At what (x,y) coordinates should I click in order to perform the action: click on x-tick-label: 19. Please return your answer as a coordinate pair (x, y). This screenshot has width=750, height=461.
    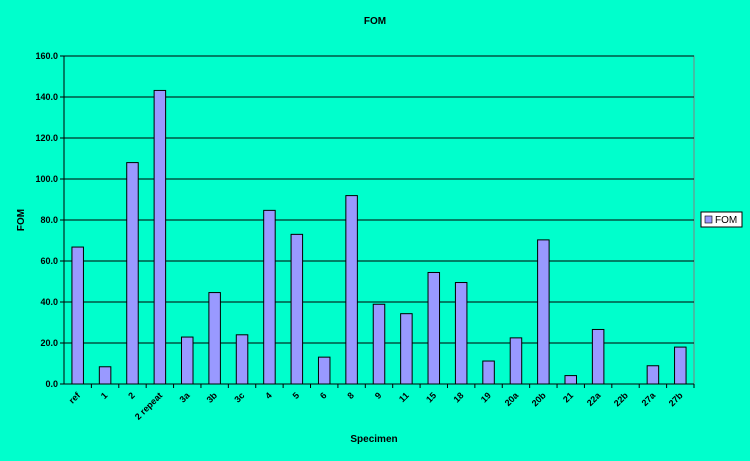
    Looking at the image, I should click on (486, 397).